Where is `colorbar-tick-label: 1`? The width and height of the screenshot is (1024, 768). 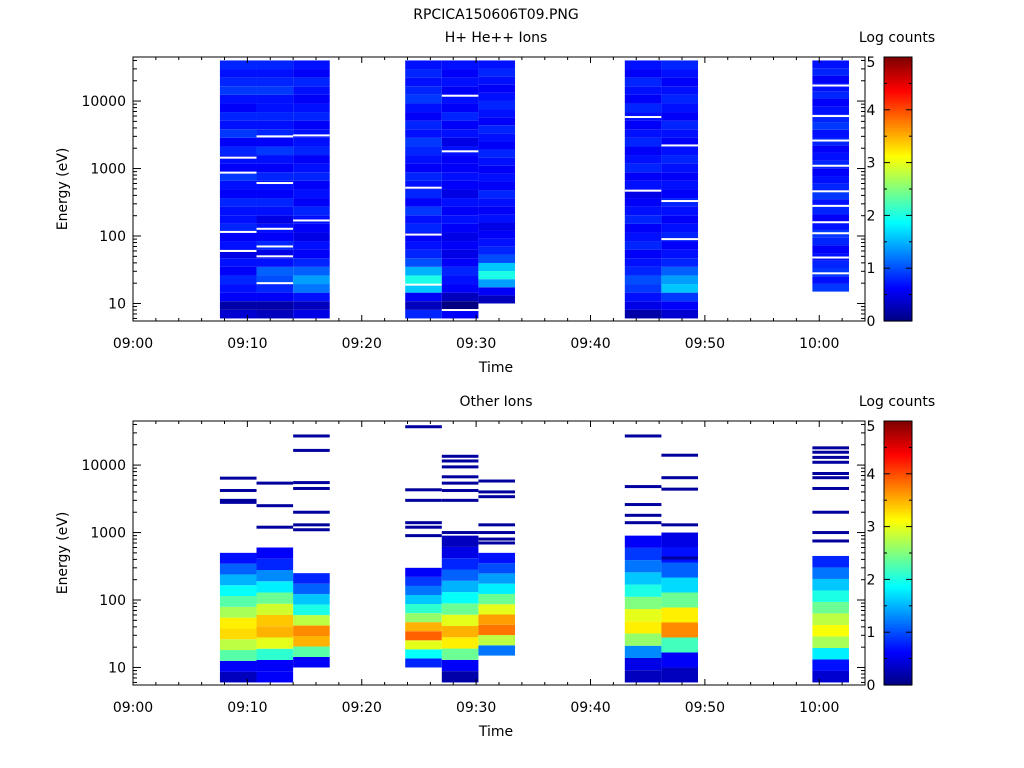 colorbar-tick-label: 1 is located at coordinates (871, 633).